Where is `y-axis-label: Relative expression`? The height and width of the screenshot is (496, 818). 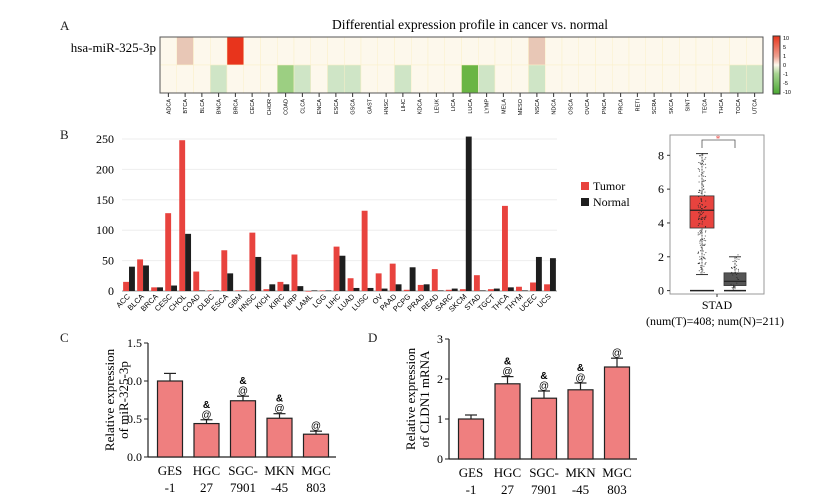 y-axis-label: Relative expression is located at coordinates (109, 399).